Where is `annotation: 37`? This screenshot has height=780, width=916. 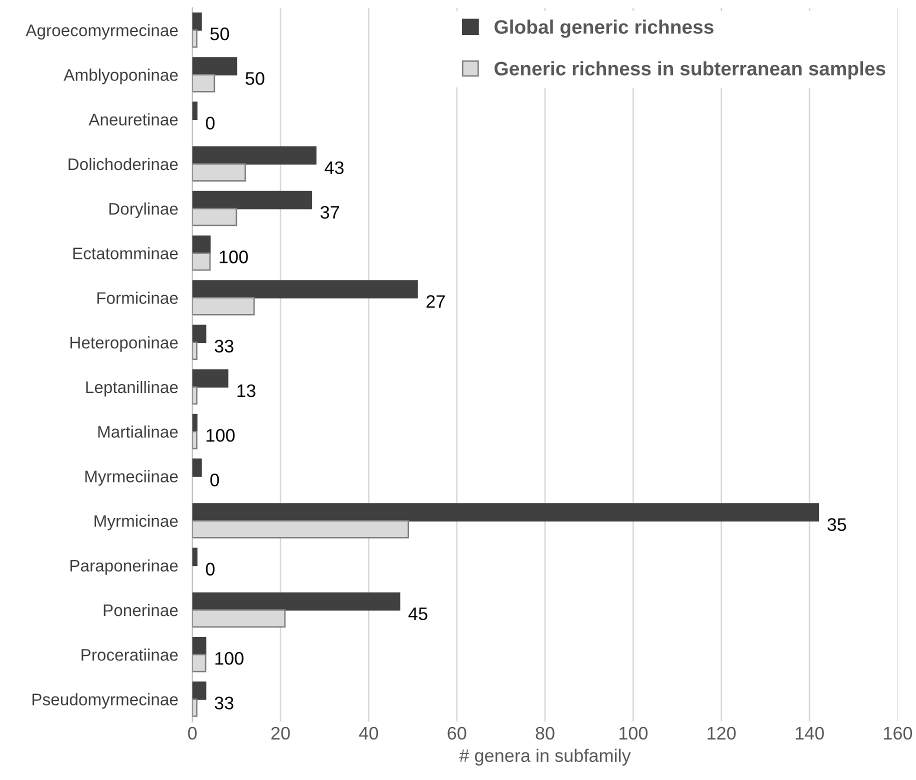 annotation: 37 is located at coordinates (330, 212).